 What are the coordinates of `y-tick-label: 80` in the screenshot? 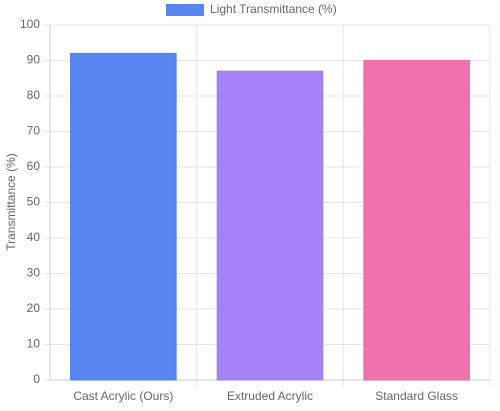 It's located at (34, 95).